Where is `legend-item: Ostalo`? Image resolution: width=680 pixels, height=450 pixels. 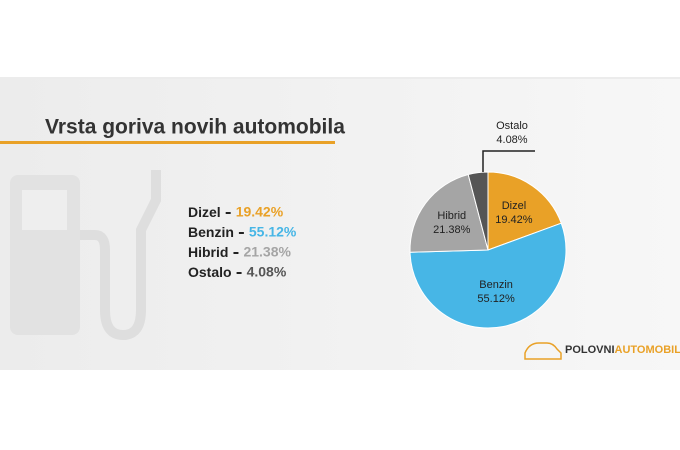
legend-item: Ostalo is located at coordinates (210, 272).